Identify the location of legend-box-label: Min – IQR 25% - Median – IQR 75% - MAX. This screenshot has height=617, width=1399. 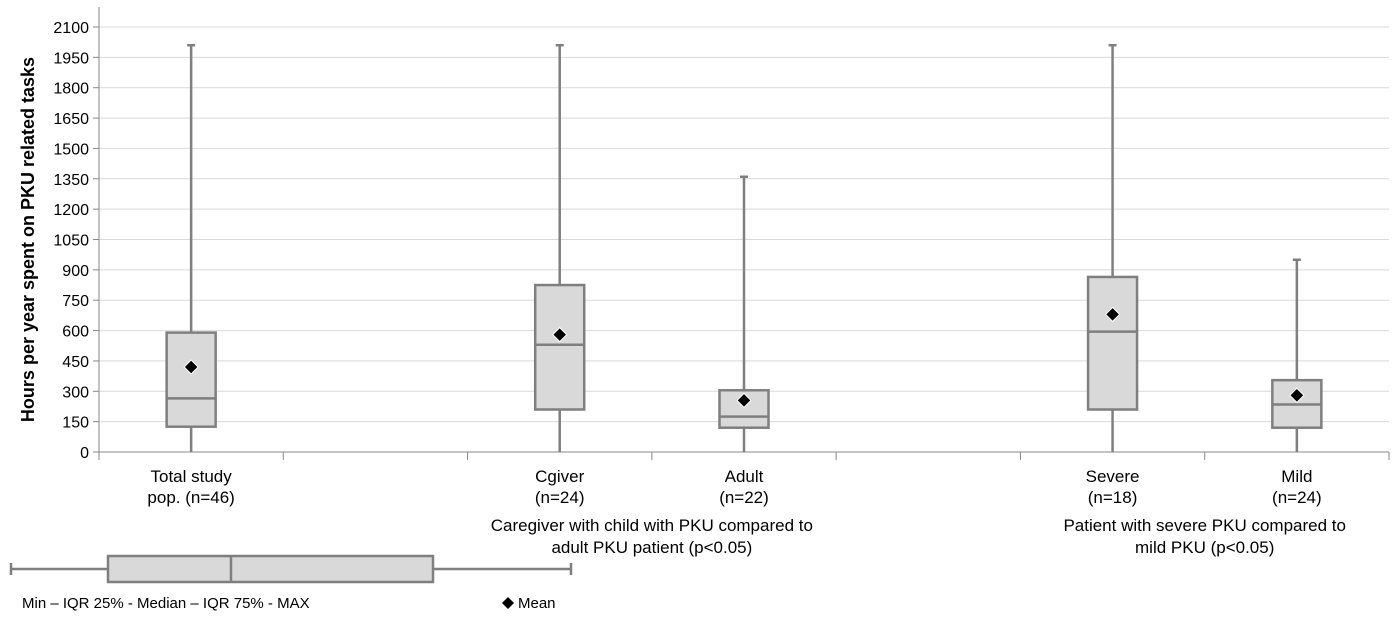
(166, 603).